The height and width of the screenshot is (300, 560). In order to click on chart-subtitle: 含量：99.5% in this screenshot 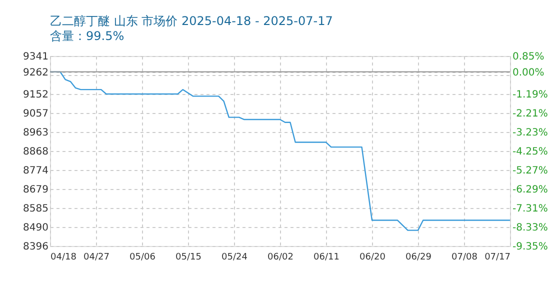, I will do `click(87, 36)`.